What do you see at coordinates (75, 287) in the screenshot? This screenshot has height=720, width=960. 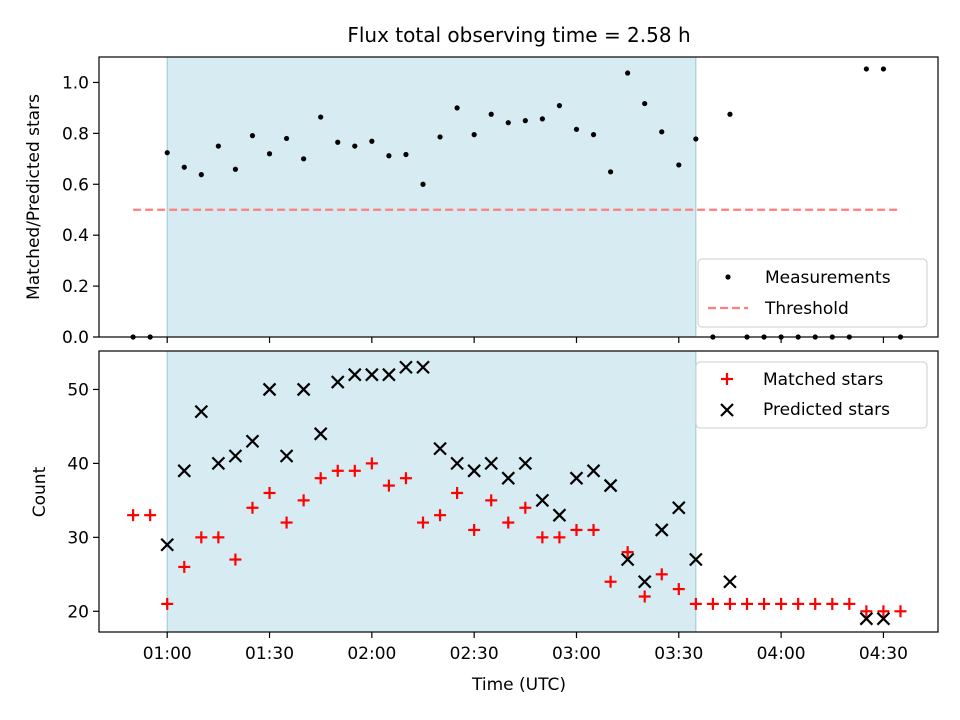 I see `top-y-tick-label: 0.2` at bounding box center [75, 287].